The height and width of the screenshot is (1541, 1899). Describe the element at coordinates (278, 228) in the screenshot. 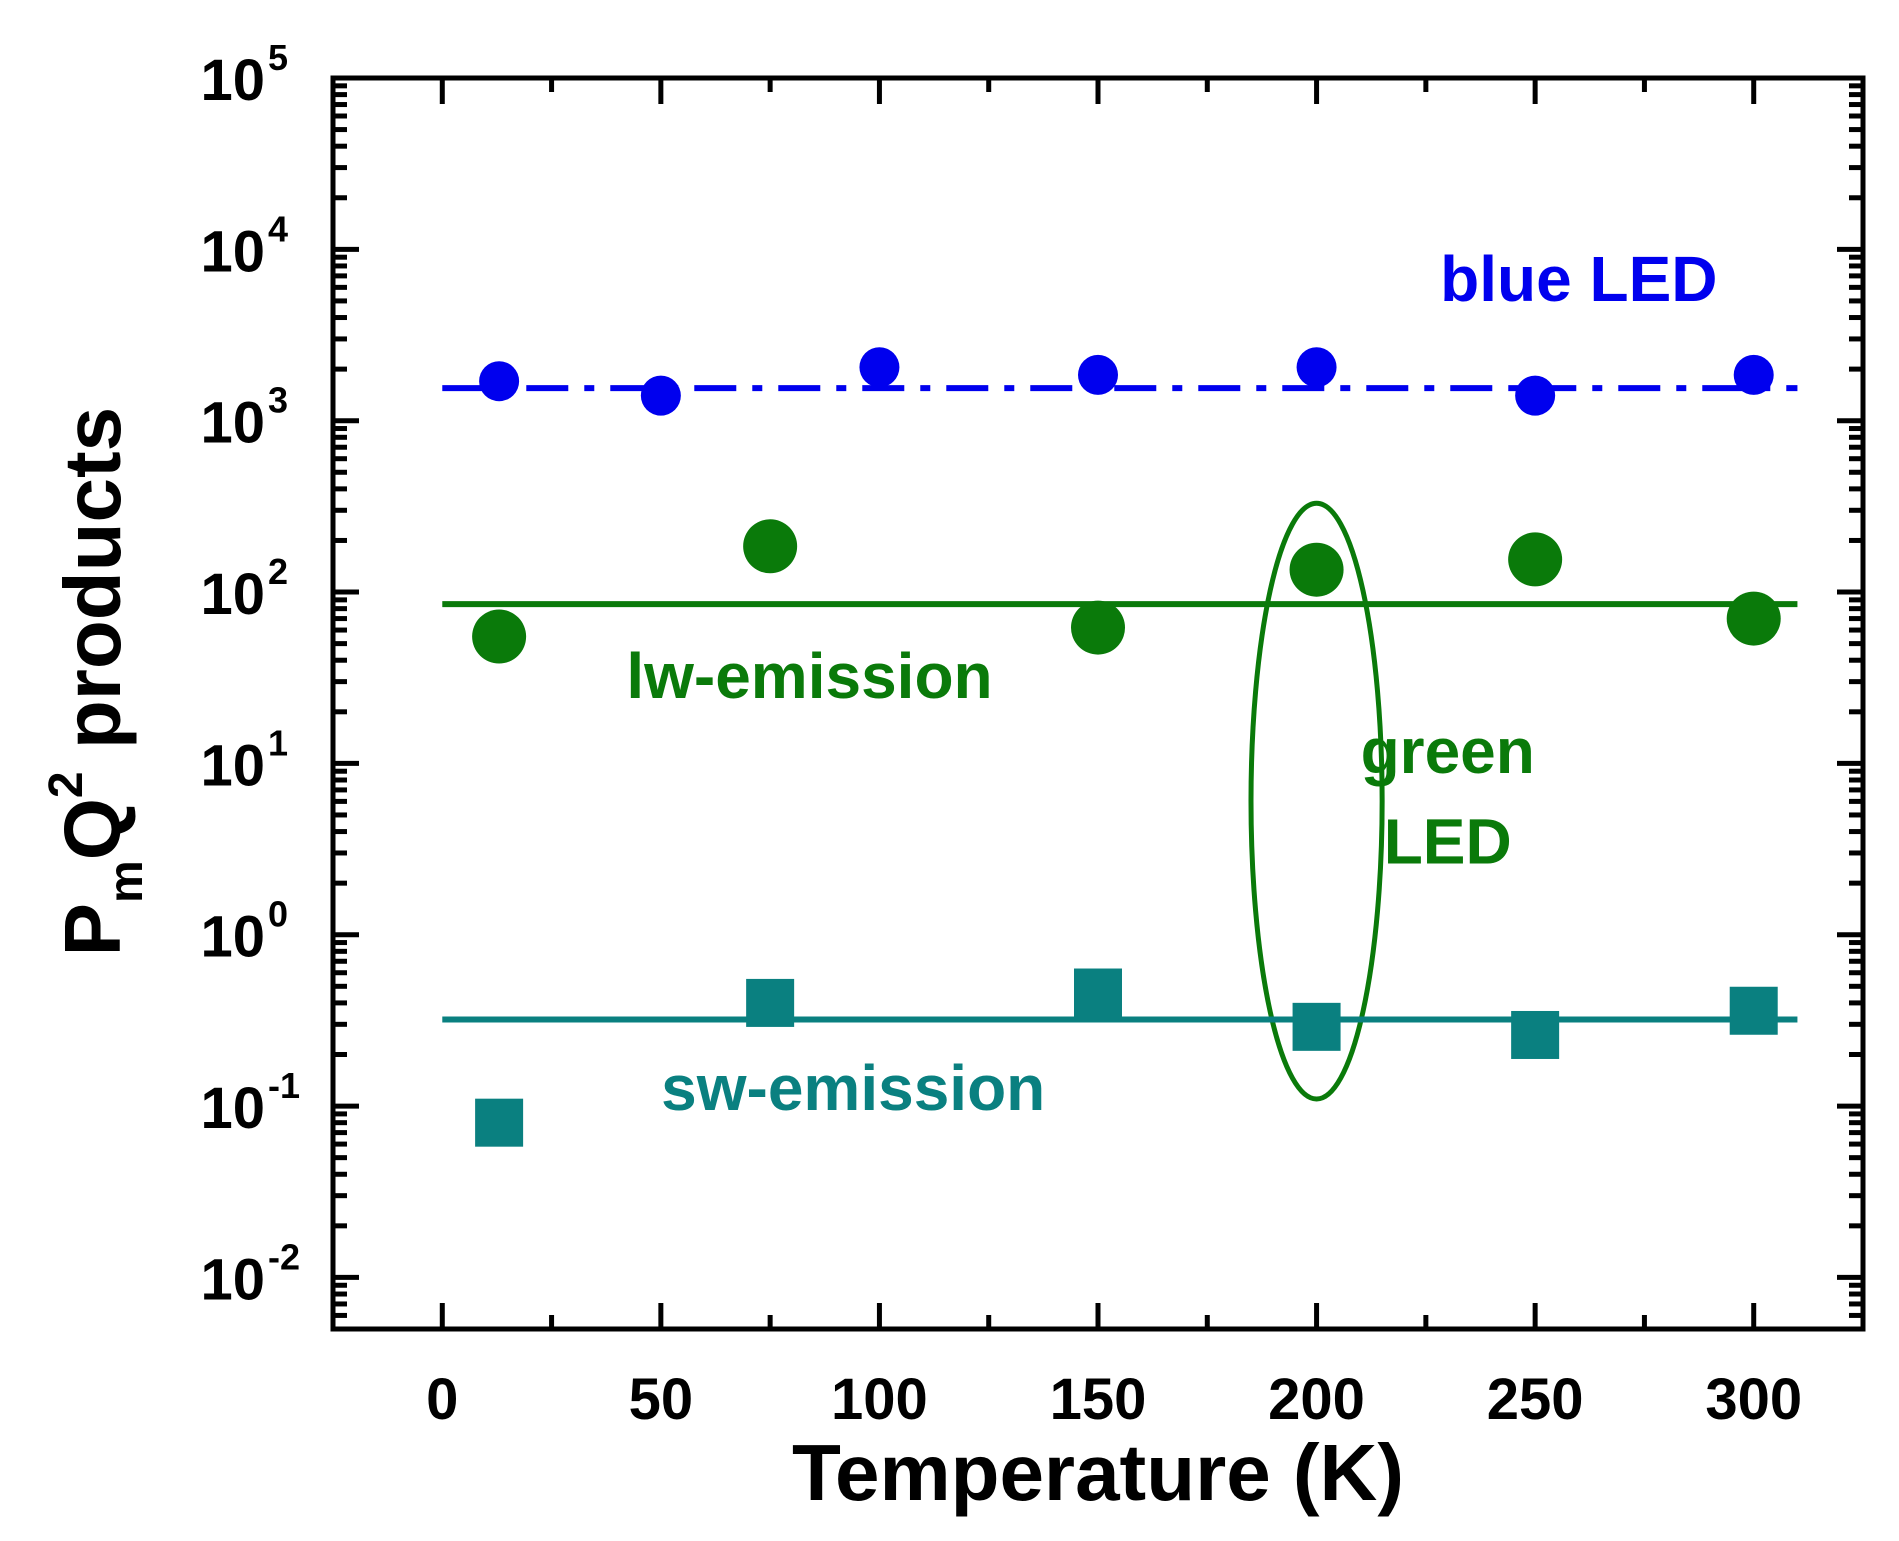

I see `y-tick-exponent: 4` at that location.